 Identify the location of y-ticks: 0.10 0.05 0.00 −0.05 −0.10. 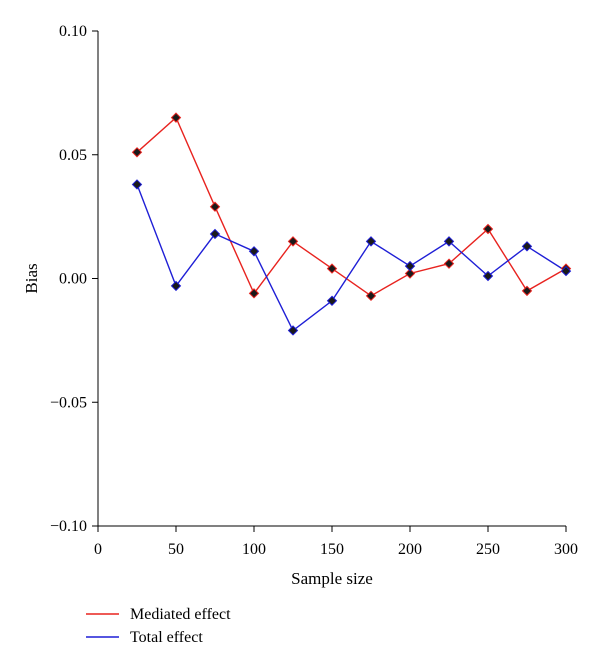
(74, 279).